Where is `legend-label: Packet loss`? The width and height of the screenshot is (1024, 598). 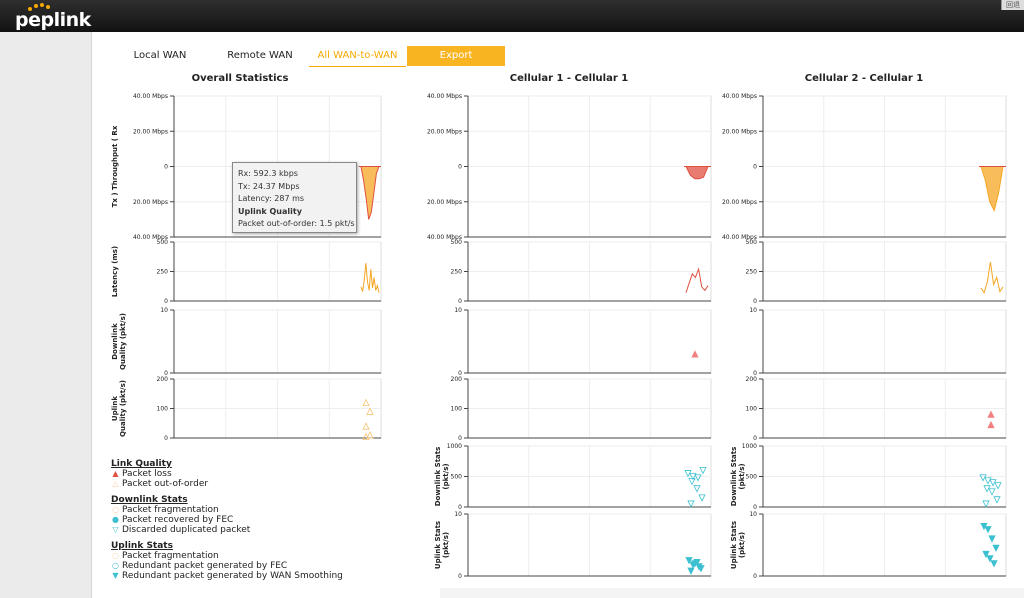 legend-label: Packet loss is located at coordinates (147, 474).